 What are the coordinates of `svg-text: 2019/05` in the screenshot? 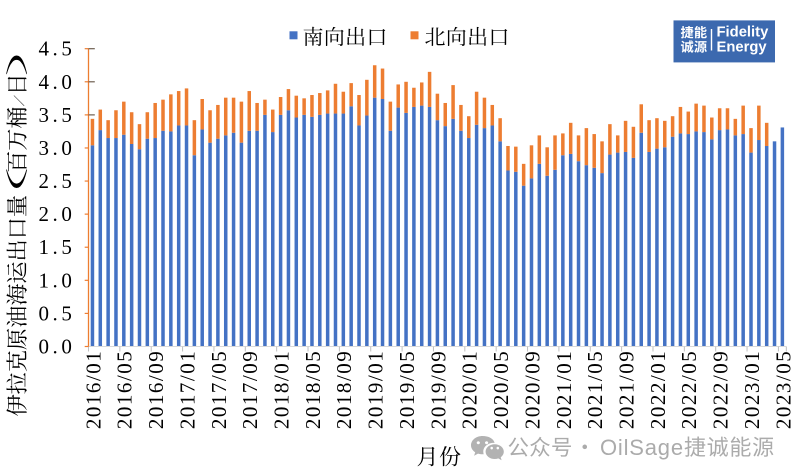 It's located at (407, 389).